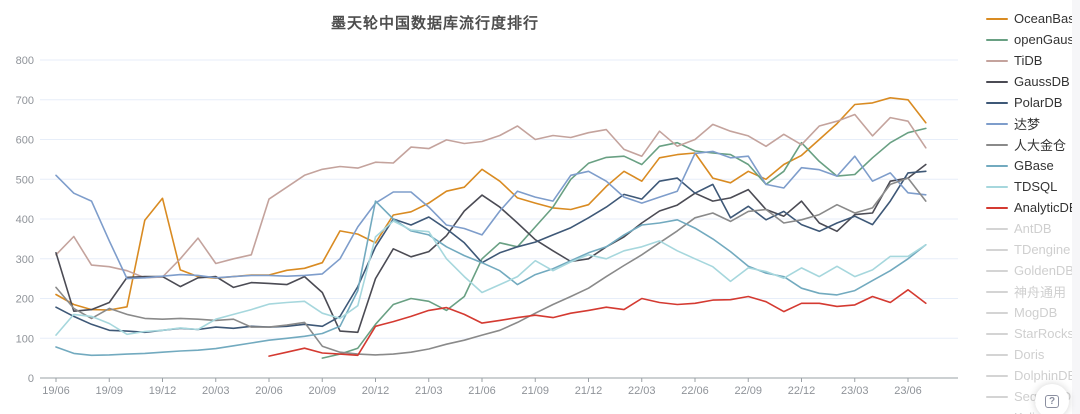  What do you see at coordinates (25, 141) in the screenshot?
I see `y-tick-label: 600` at bounding box center [25, 141].